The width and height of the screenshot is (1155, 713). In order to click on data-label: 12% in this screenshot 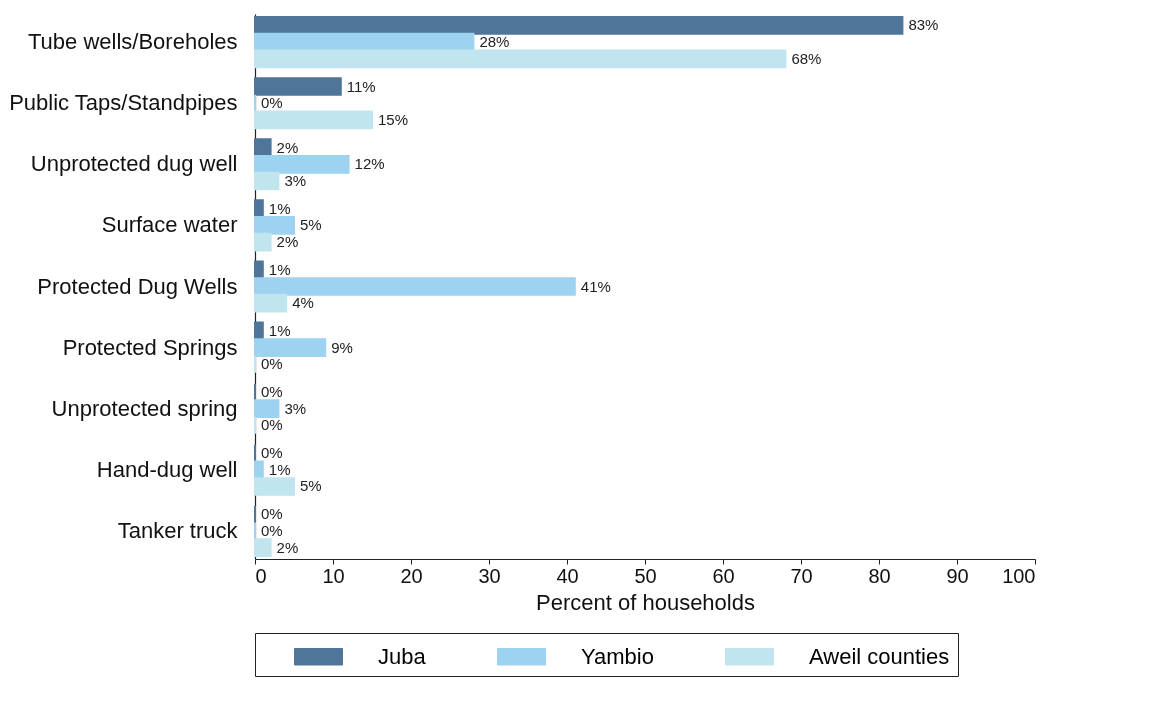, I will do `click(369, 164)`.